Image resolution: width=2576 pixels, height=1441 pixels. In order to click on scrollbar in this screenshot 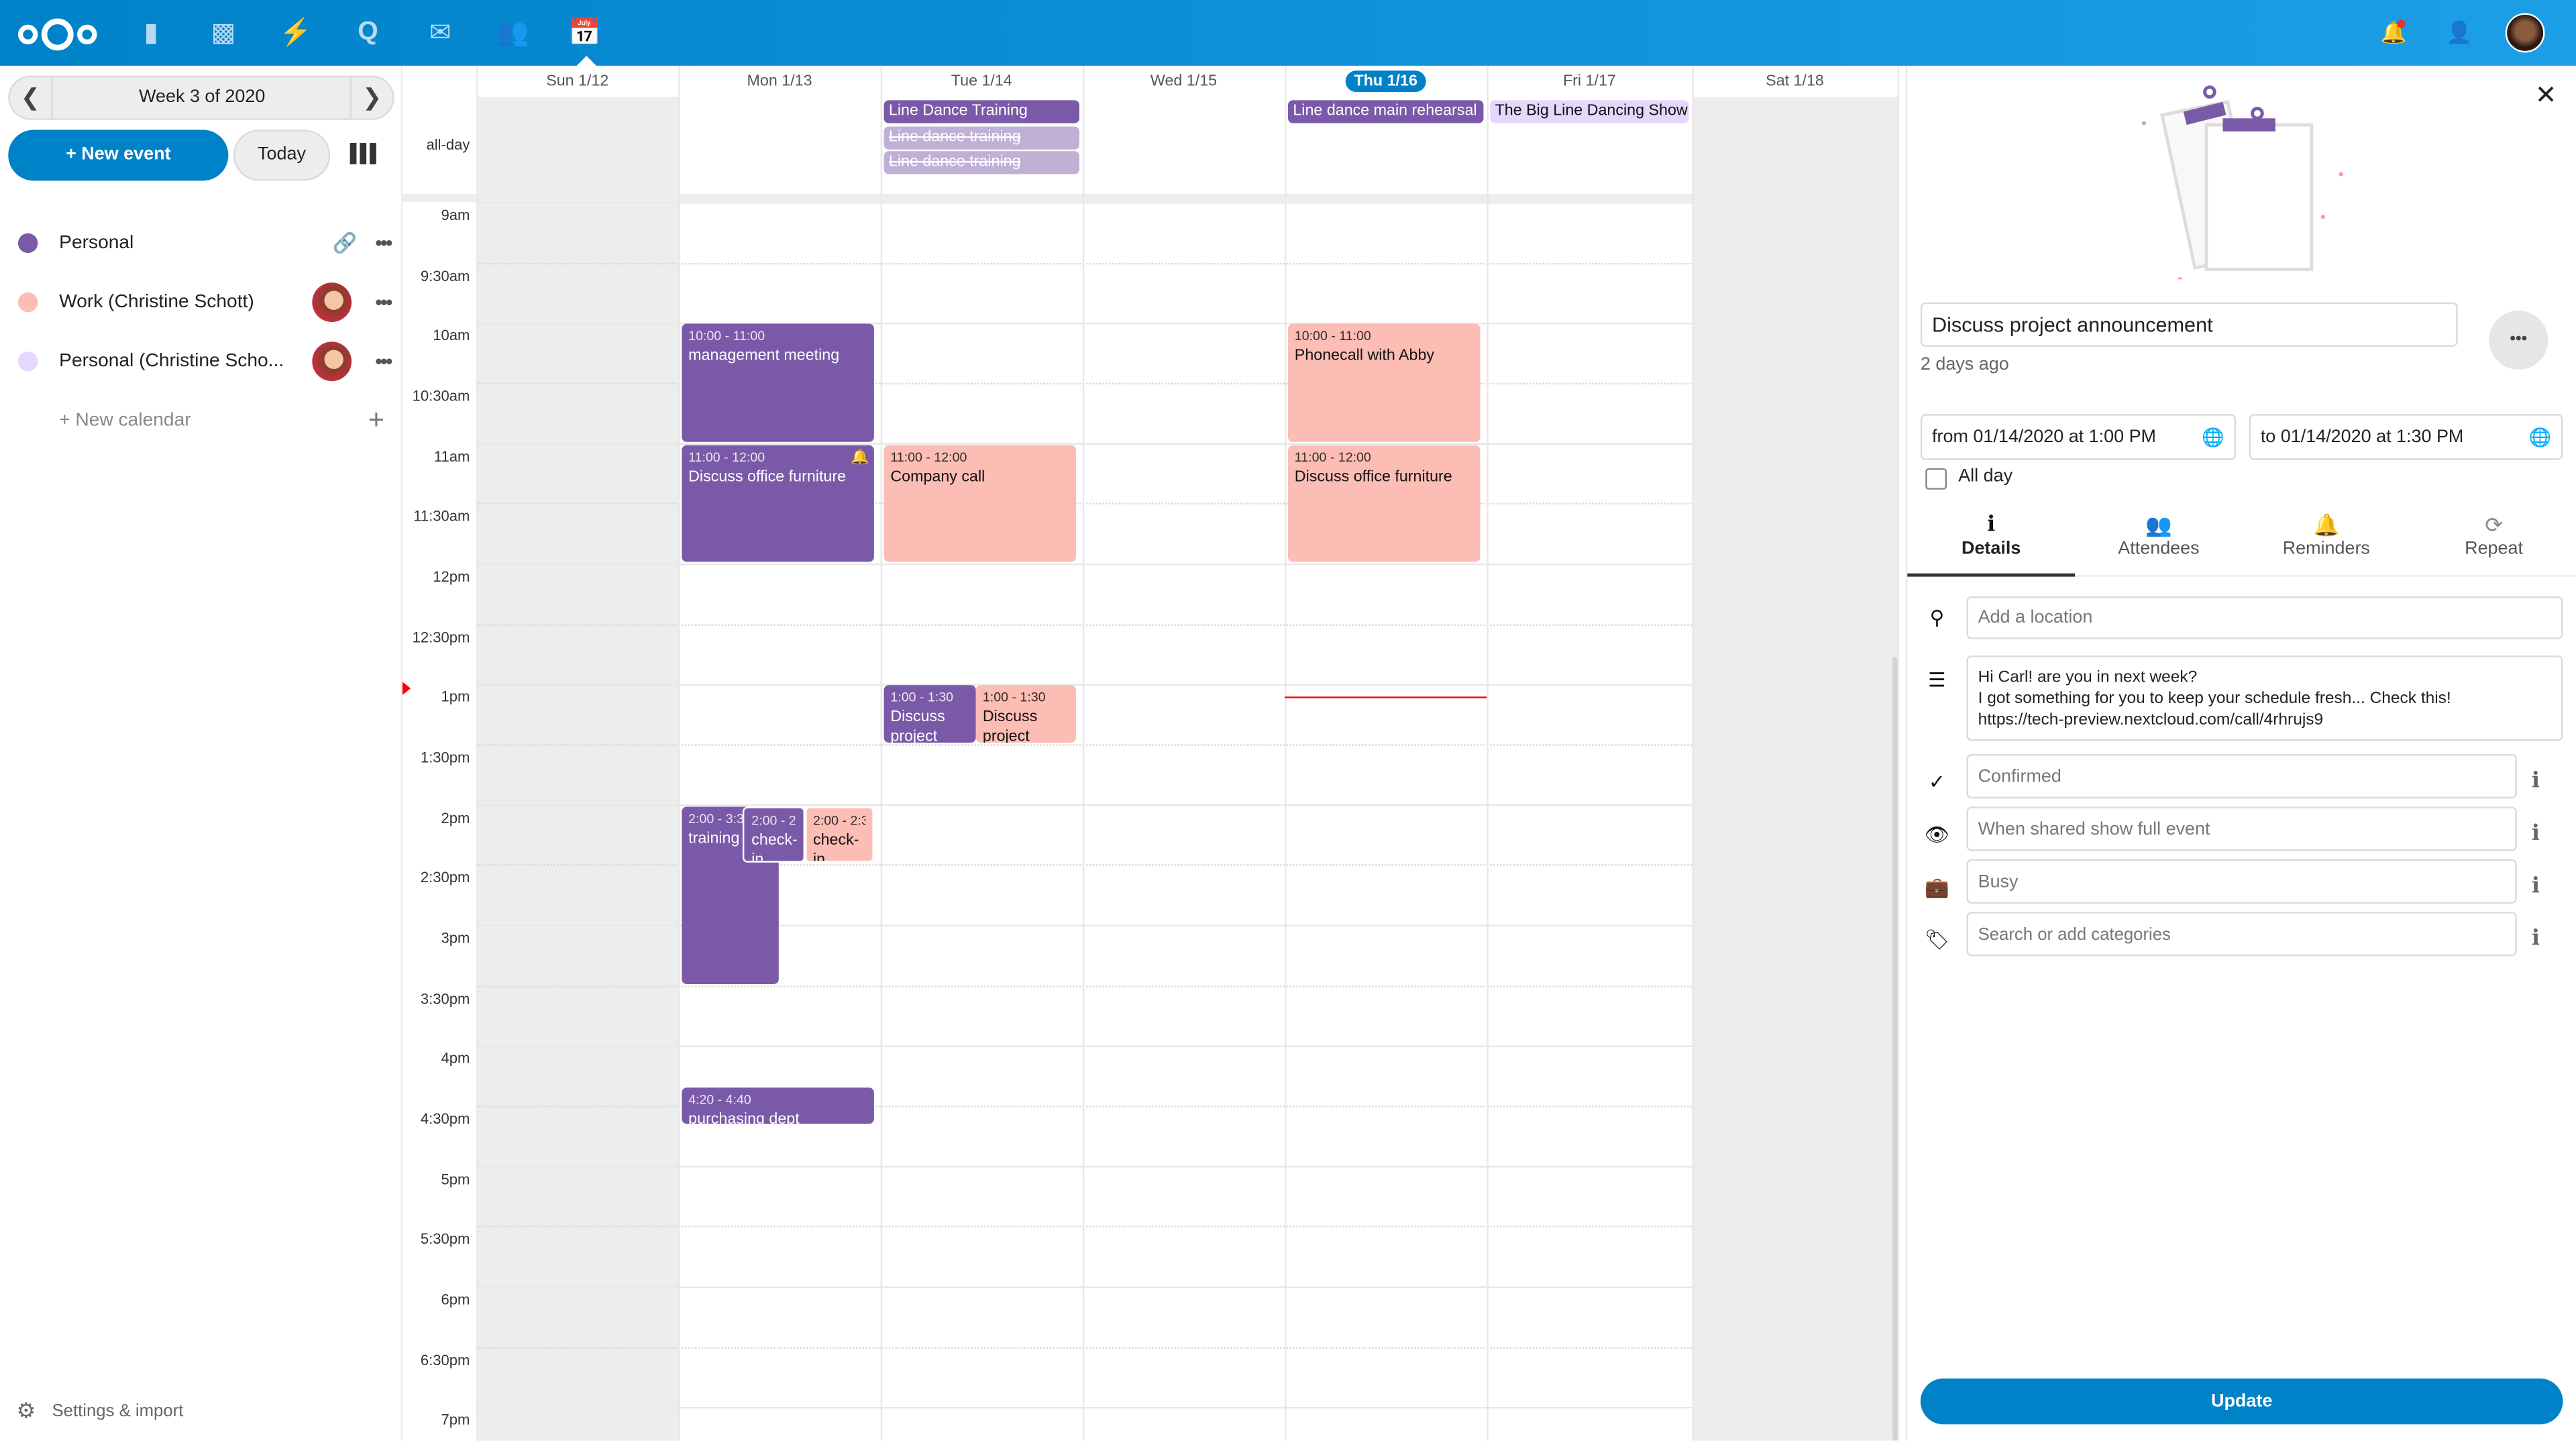, I will do `click(1895, 1049)`.